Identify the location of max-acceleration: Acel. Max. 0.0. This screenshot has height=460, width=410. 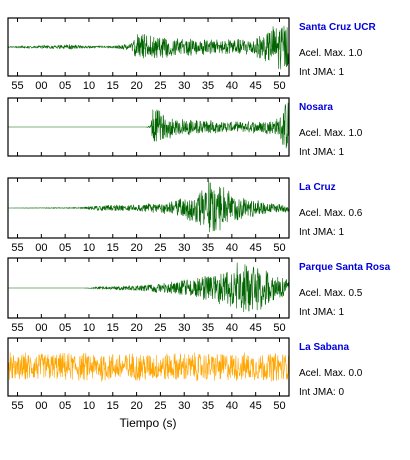
(331, 373).